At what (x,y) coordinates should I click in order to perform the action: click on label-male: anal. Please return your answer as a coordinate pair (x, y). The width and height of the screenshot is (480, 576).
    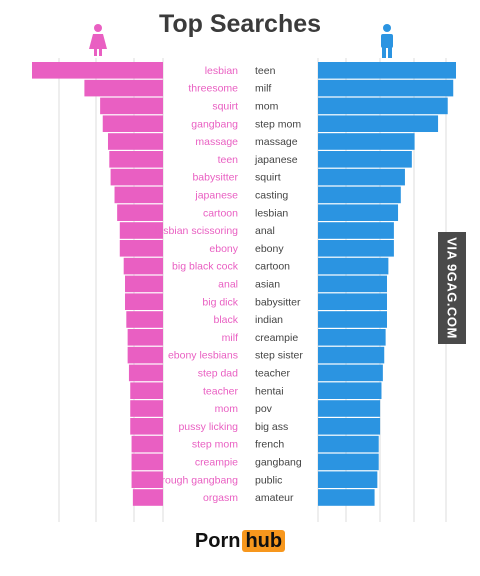
    Looking at the image, I should click on (265, 231).